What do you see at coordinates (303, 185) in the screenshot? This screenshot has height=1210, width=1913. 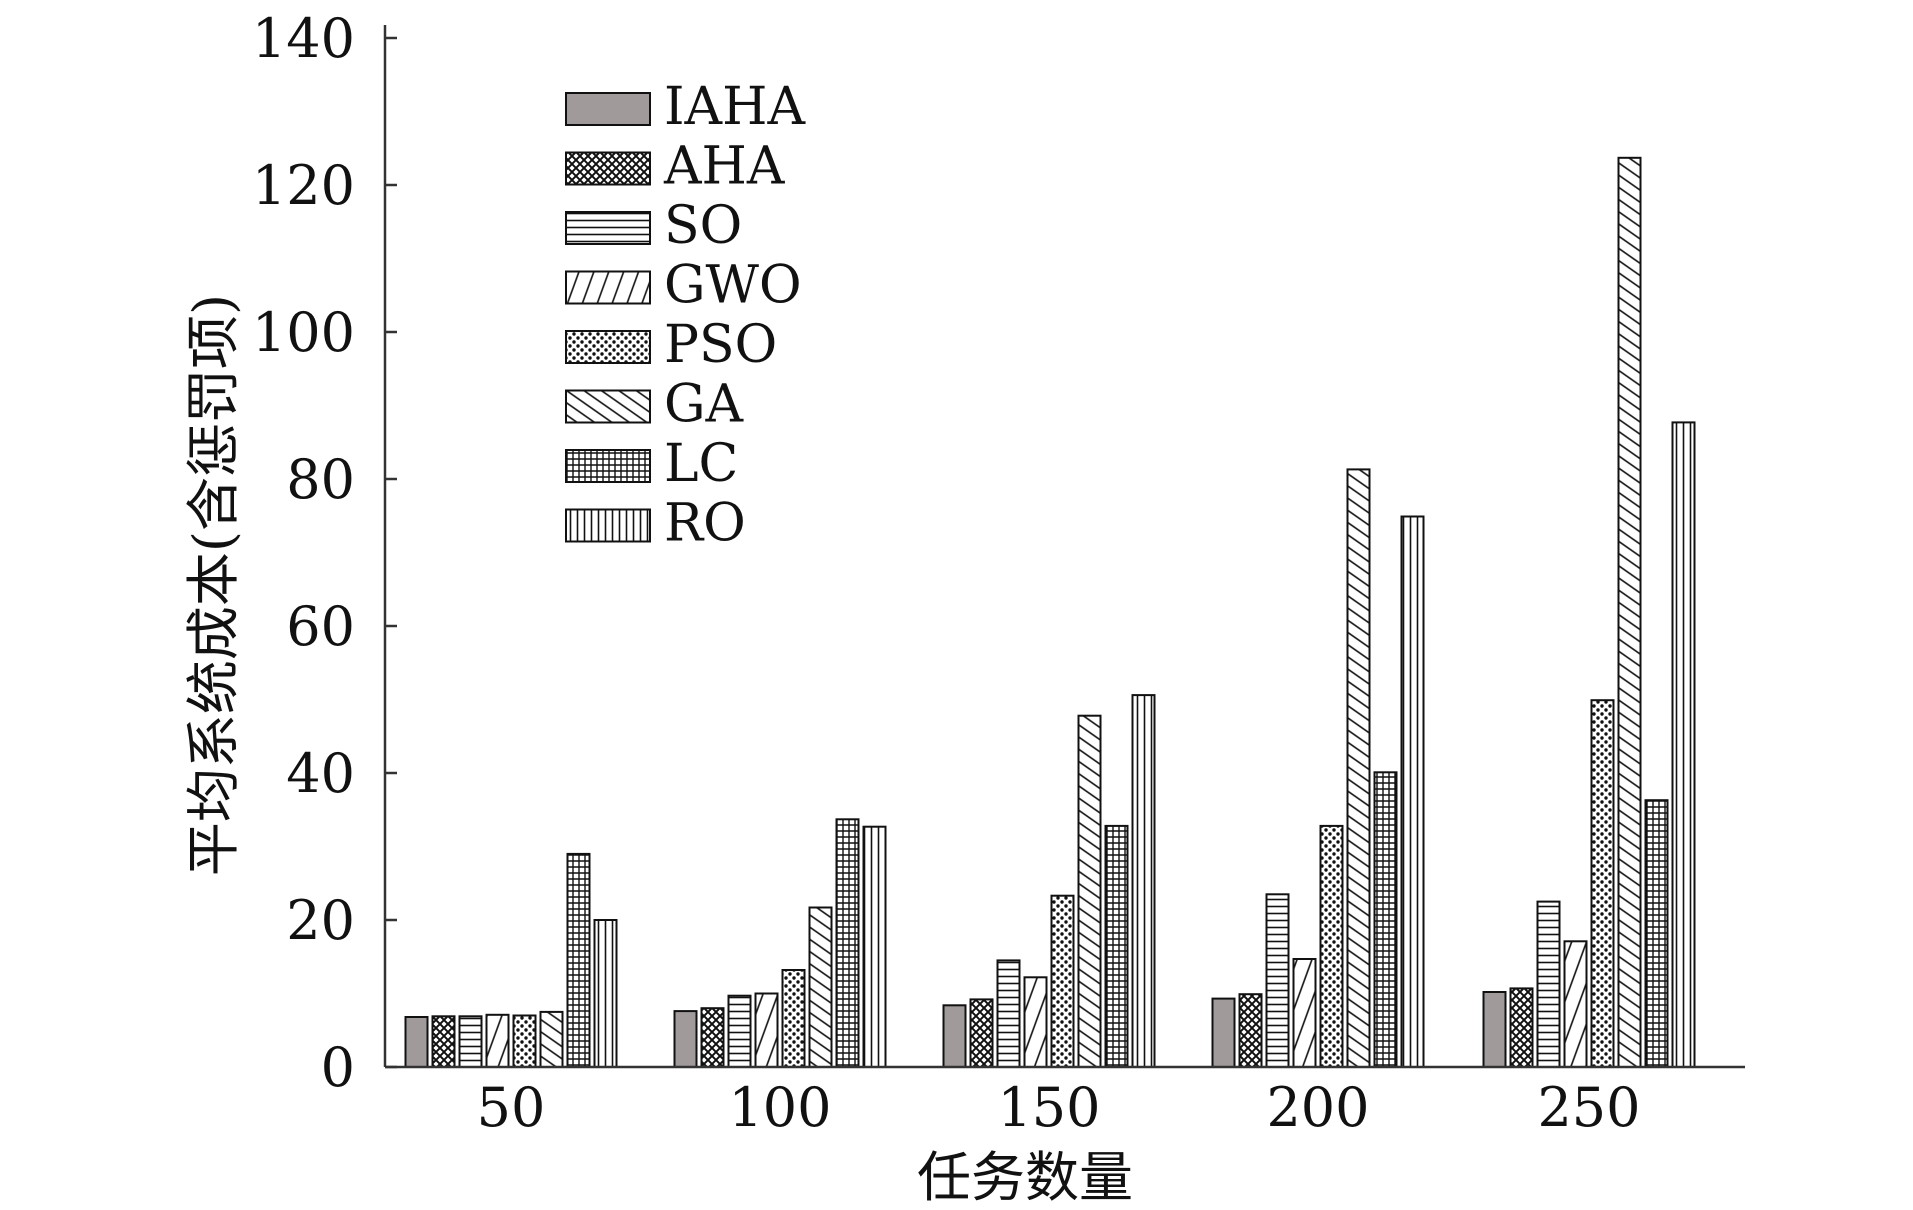 I see `y-tick-label-120: 120` at bounding box center [303, 185].